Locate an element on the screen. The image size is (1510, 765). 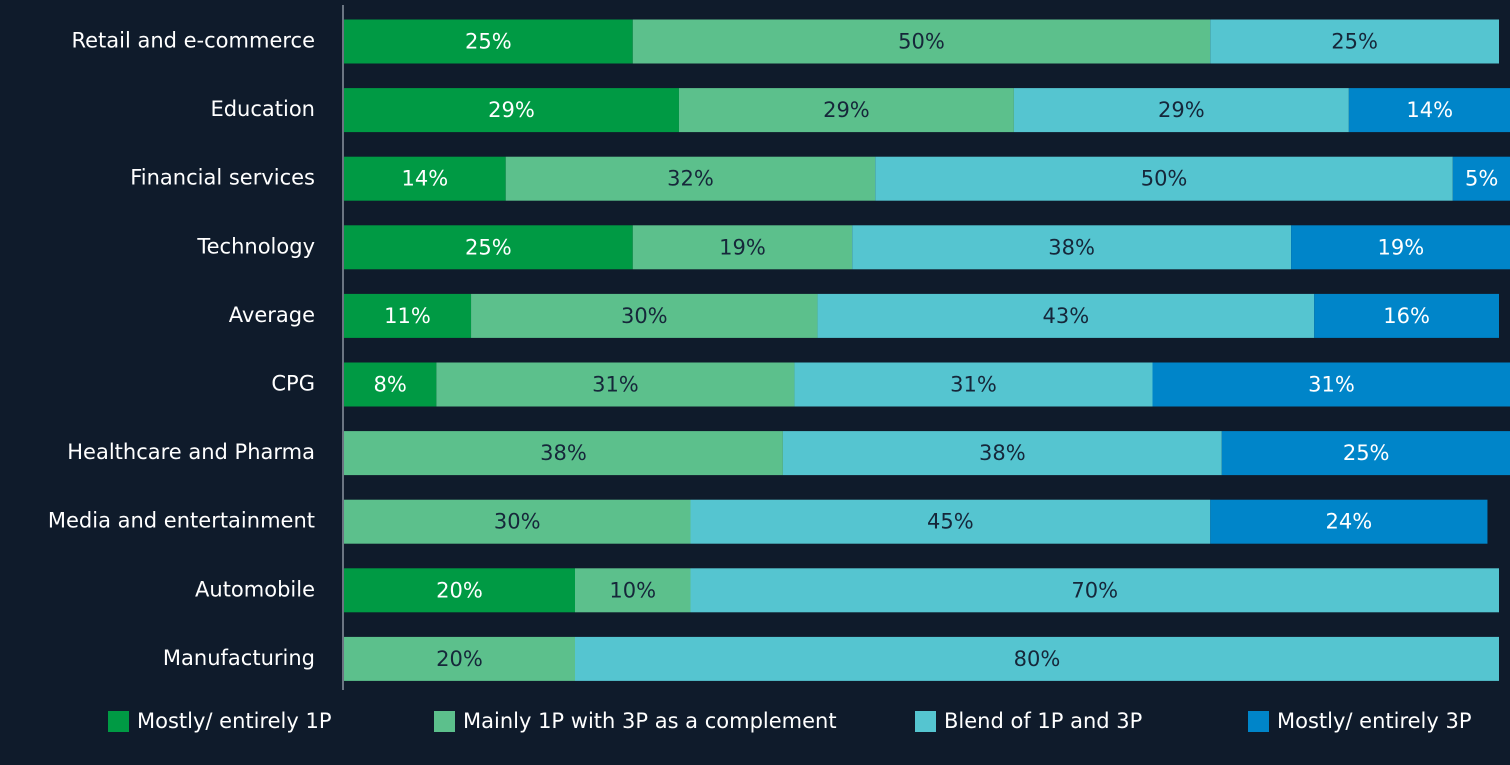
legend-label: Mainly 1P with 3P as a complement is located at coordinates (650, 721).